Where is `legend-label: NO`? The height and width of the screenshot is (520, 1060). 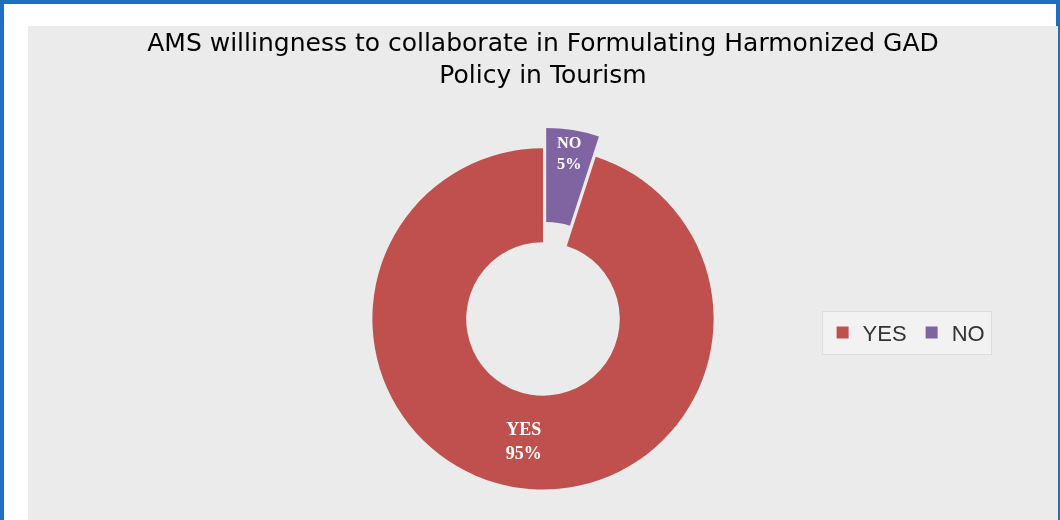 legend-label: NO is located at coordinates (968, 334).